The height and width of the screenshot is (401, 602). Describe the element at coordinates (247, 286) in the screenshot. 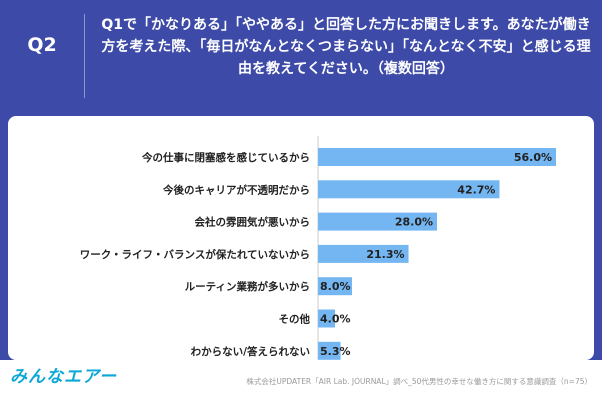

I see `category-label-4: ルーティン業務が多いから` at that location.